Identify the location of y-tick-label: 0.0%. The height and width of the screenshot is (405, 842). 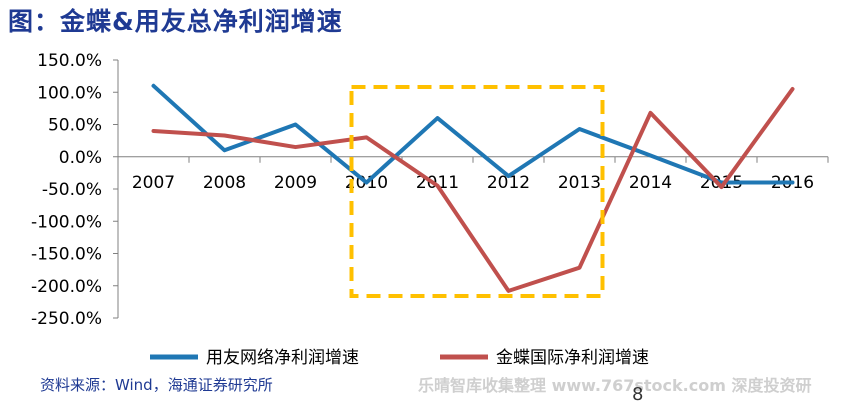
(80, 158).